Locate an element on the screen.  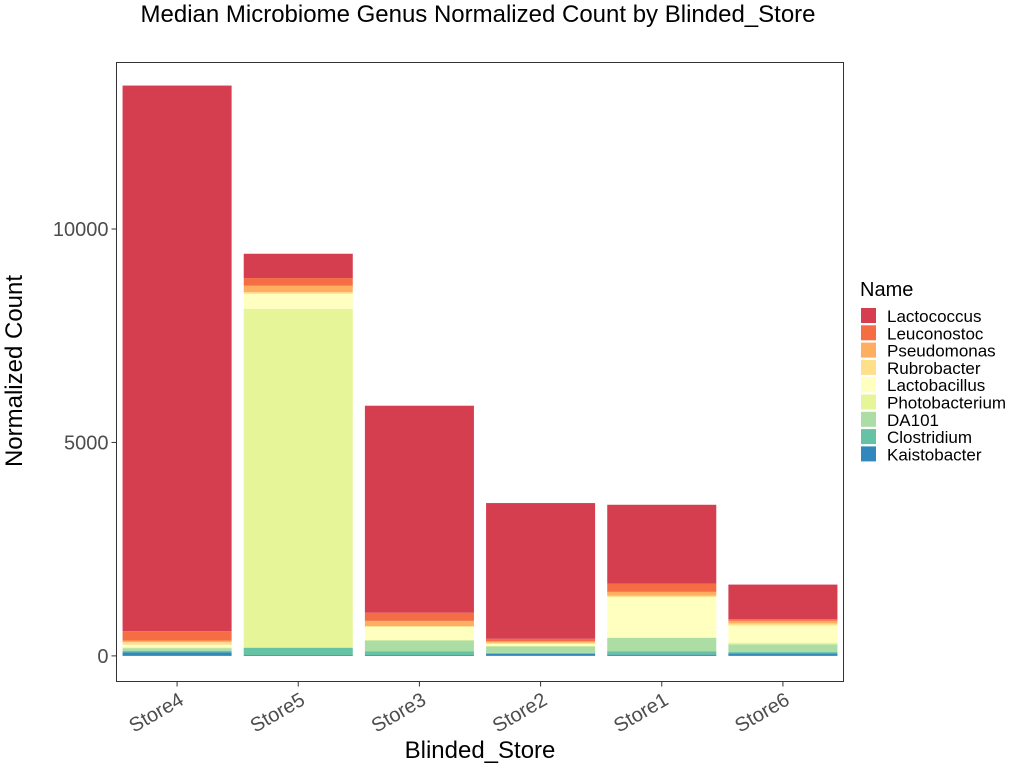
bar-segment-store6-photobacterium is located at coordinates (783, 643).